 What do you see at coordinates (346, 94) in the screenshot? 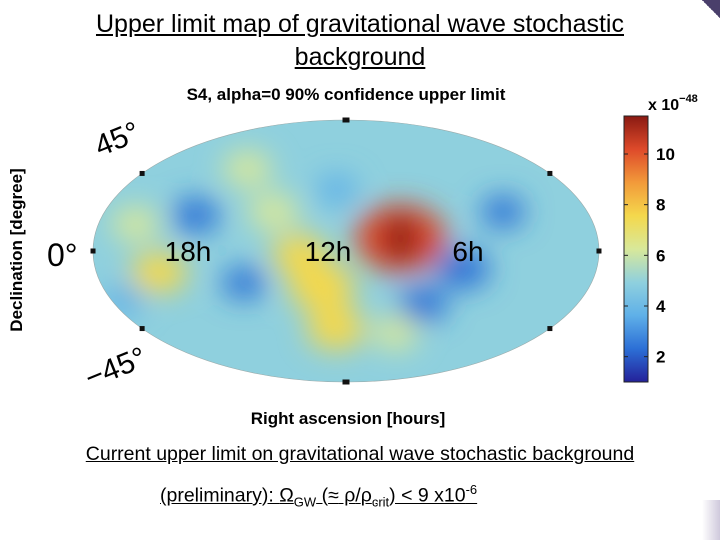
I see `map-title: S4, alpha=0 90% confidence upper limit` at bounding box center [346, 94].